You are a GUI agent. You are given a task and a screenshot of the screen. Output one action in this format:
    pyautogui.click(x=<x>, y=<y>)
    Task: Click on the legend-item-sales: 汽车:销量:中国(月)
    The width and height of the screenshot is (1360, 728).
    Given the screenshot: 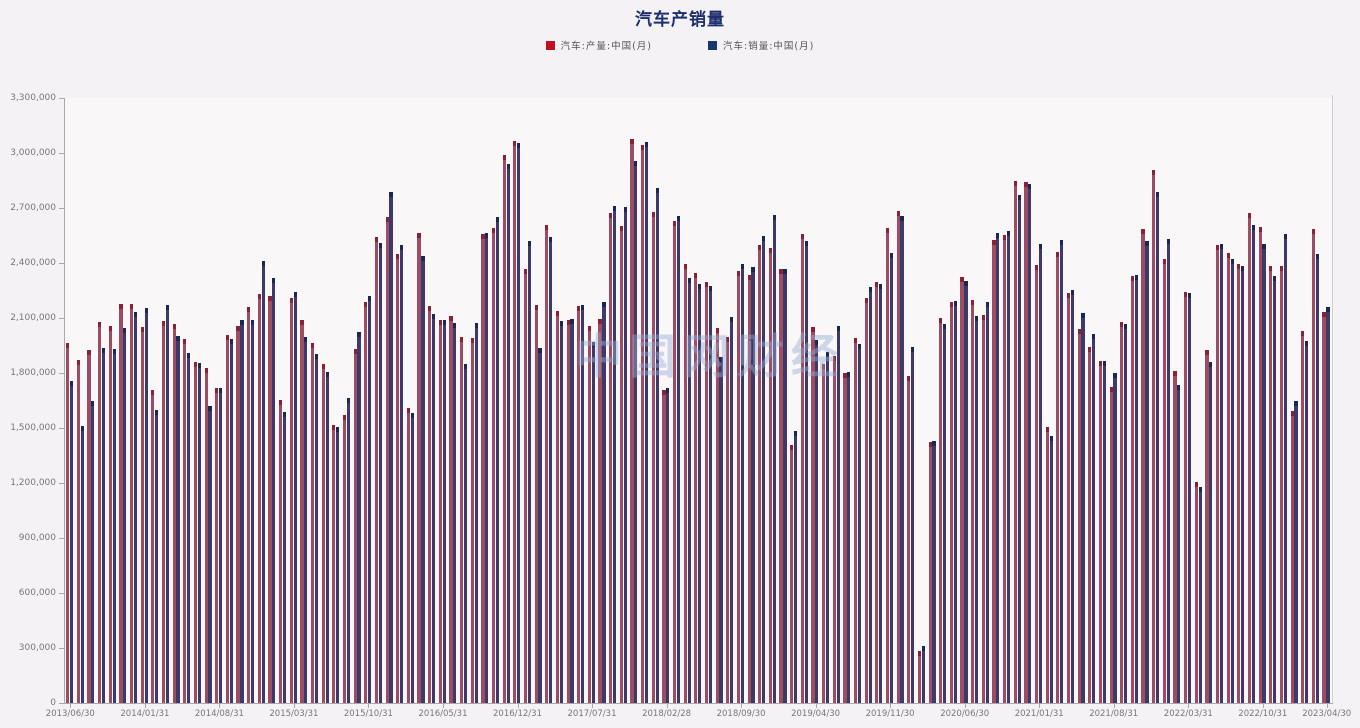 What is the action you would take?
    pyautogui.click(x=761, y=45)
    